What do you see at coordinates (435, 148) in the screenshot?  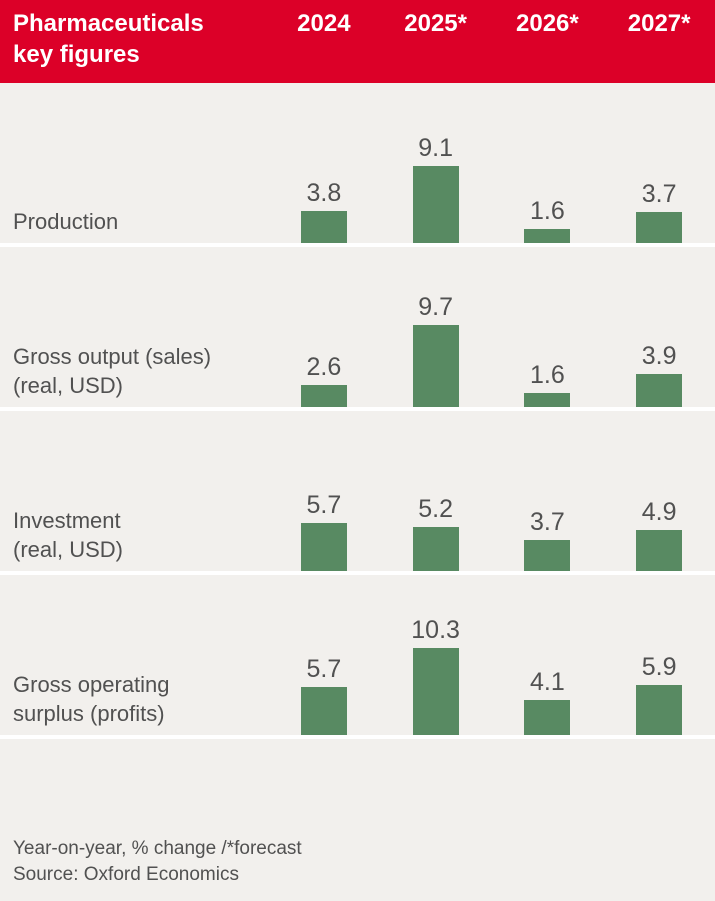 I see `bar-value-label: 9.1` at bounding box center [435, 148].